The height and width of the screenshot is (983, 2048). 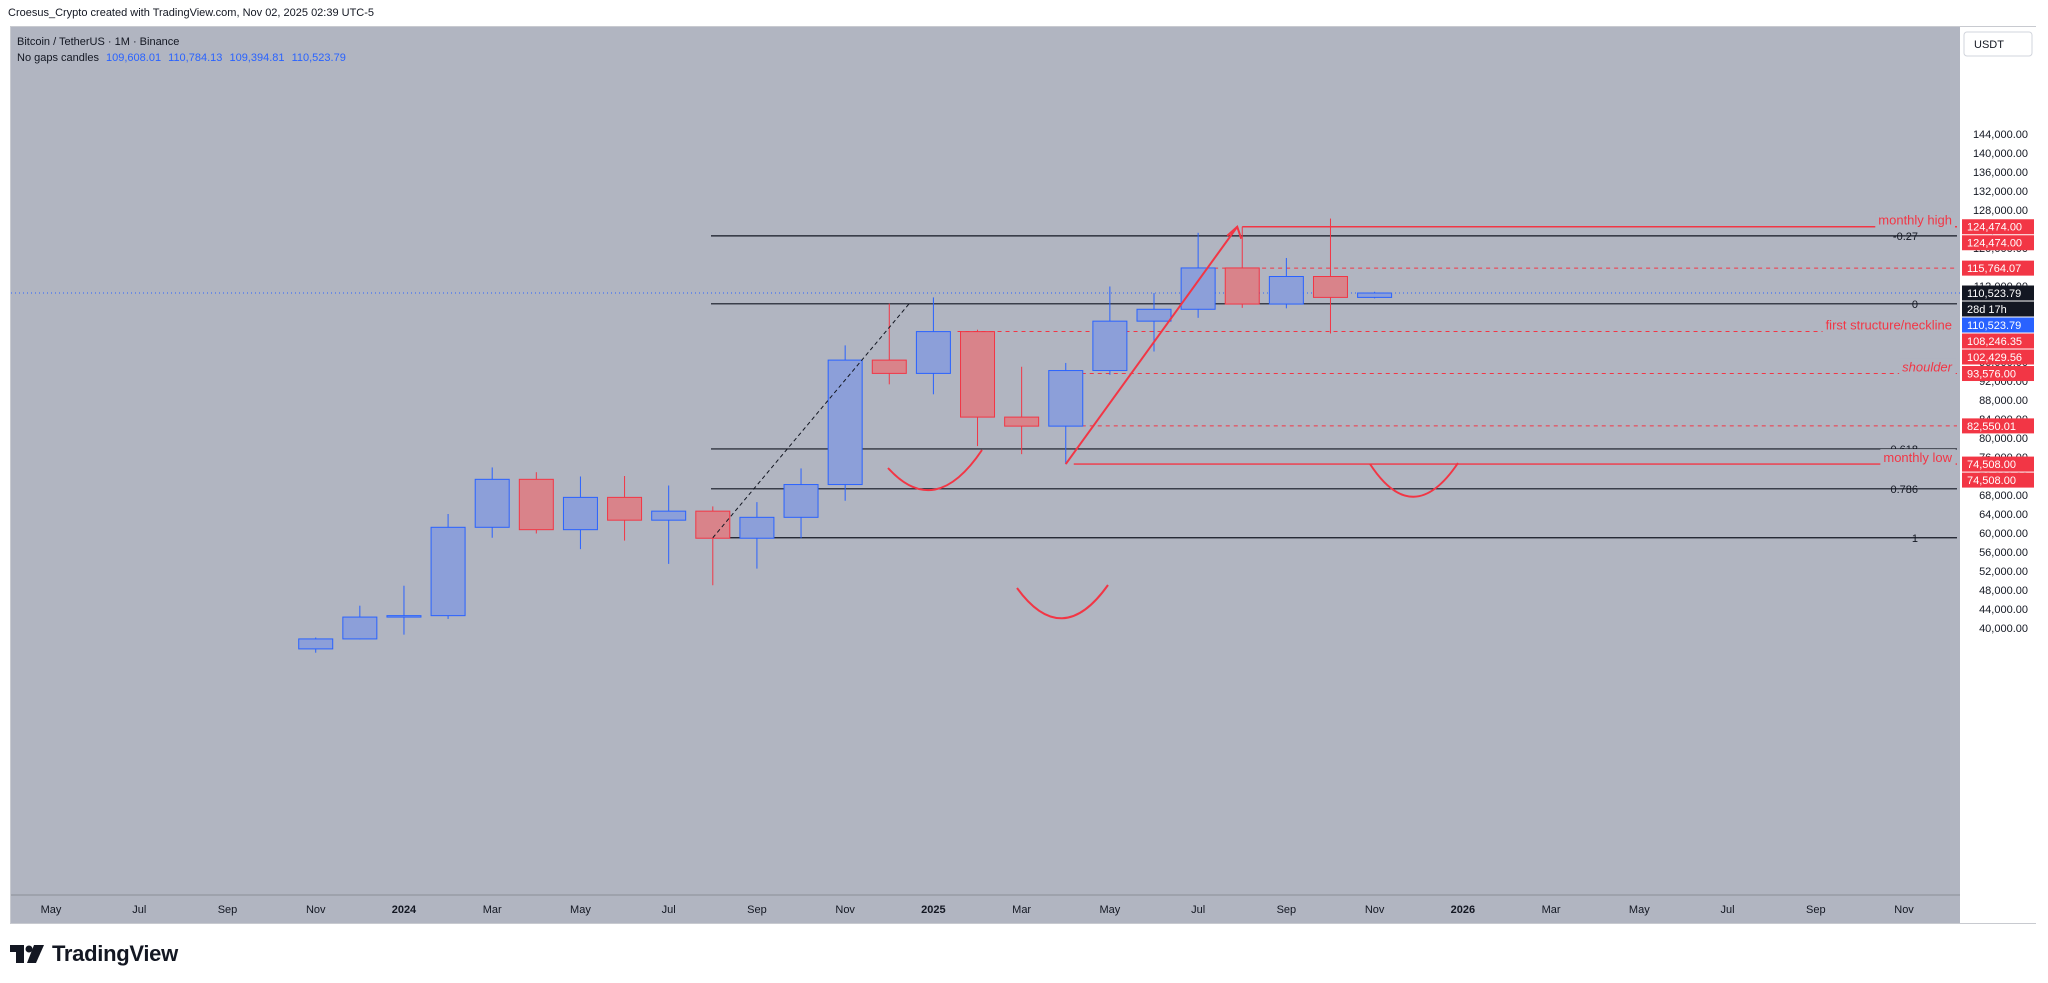 I want to click on left-shoulder-curve, so click(x=935, y=470).